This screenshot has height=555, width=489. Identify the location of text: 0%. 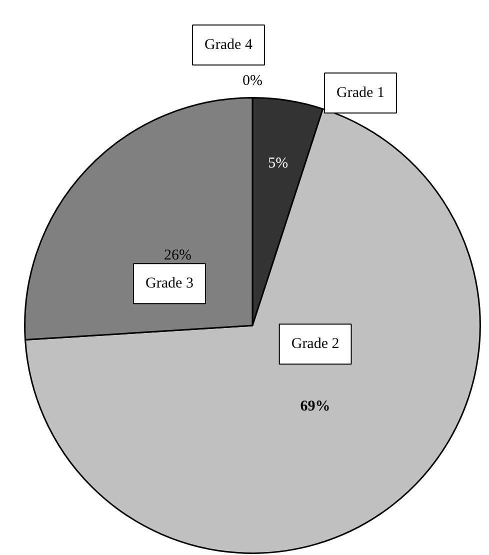
(252, 81).